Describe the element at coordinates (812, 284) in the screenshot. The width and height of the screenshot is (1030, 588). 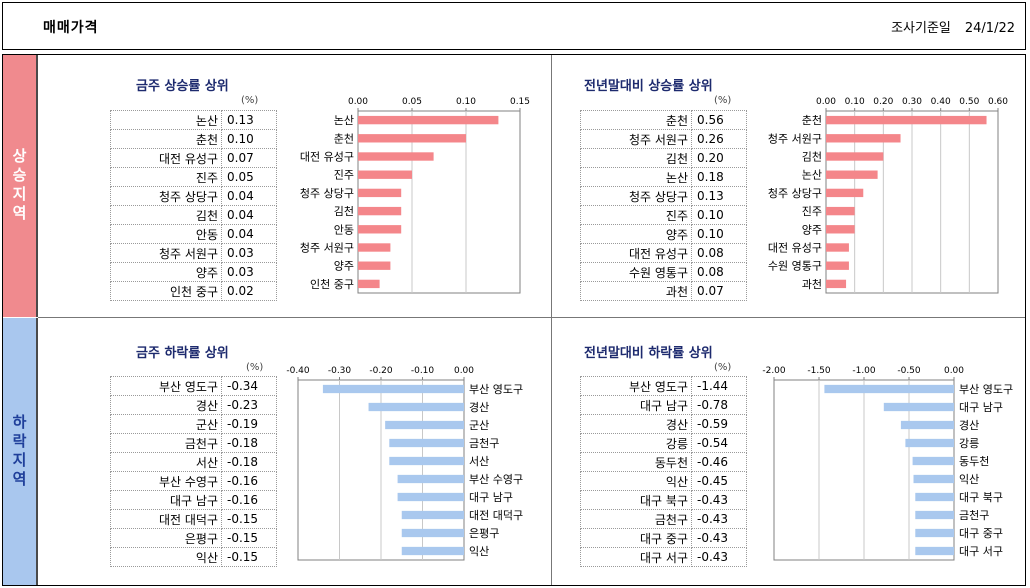
I see `category-label: 과천` at that location.